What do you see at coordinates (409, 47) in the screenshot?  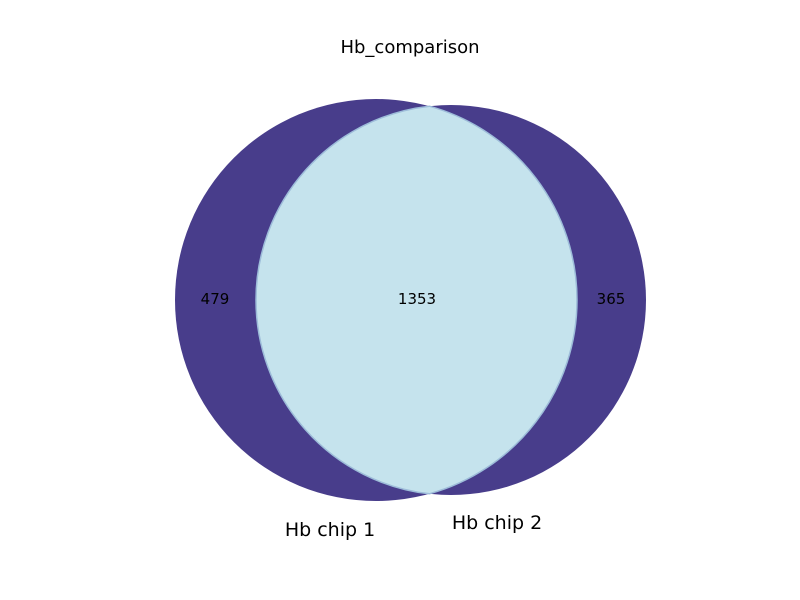 I see `chart-title: Hb_comparison` at bounding box center [409, 47].